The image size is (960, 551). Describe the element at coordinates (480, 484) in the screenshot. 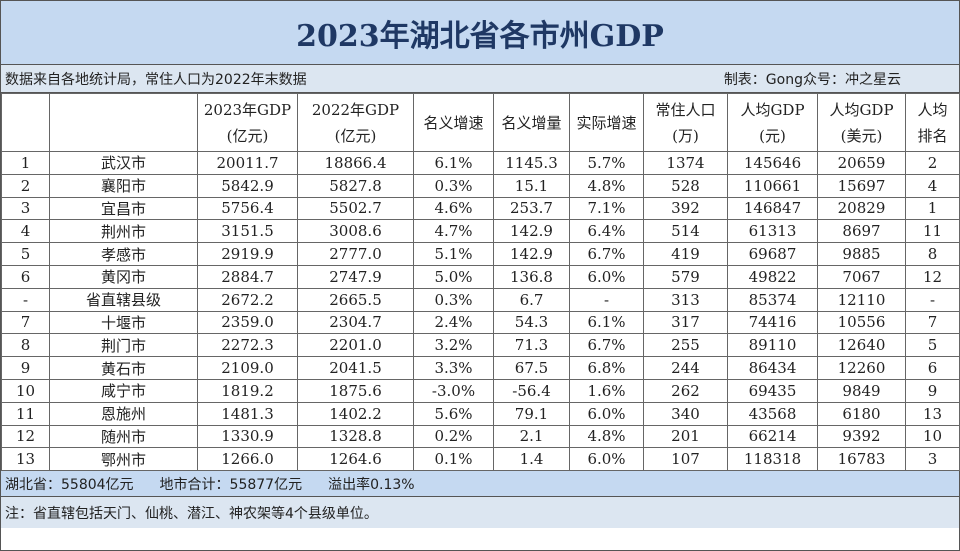

I see `summary-row: 湖北省：55804亿元 地市合计：55877亿元 溢出率0.13%` at that location.